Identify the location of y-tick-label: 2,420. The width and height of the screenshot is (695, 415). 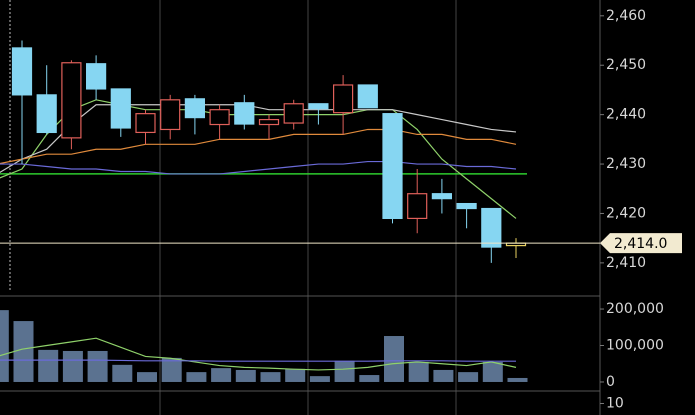
(626, 213).